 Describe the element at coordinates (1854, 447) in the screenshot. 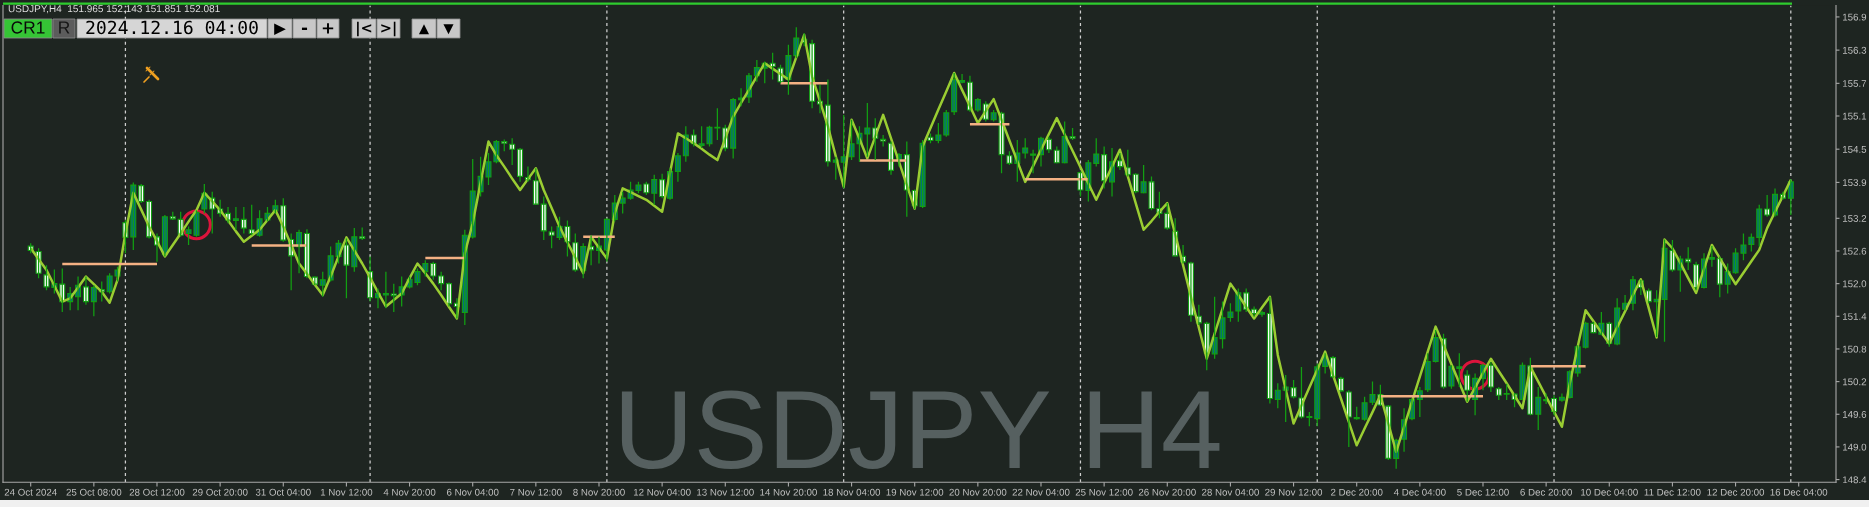

I see `y-tick-label: 149.0` at that location.